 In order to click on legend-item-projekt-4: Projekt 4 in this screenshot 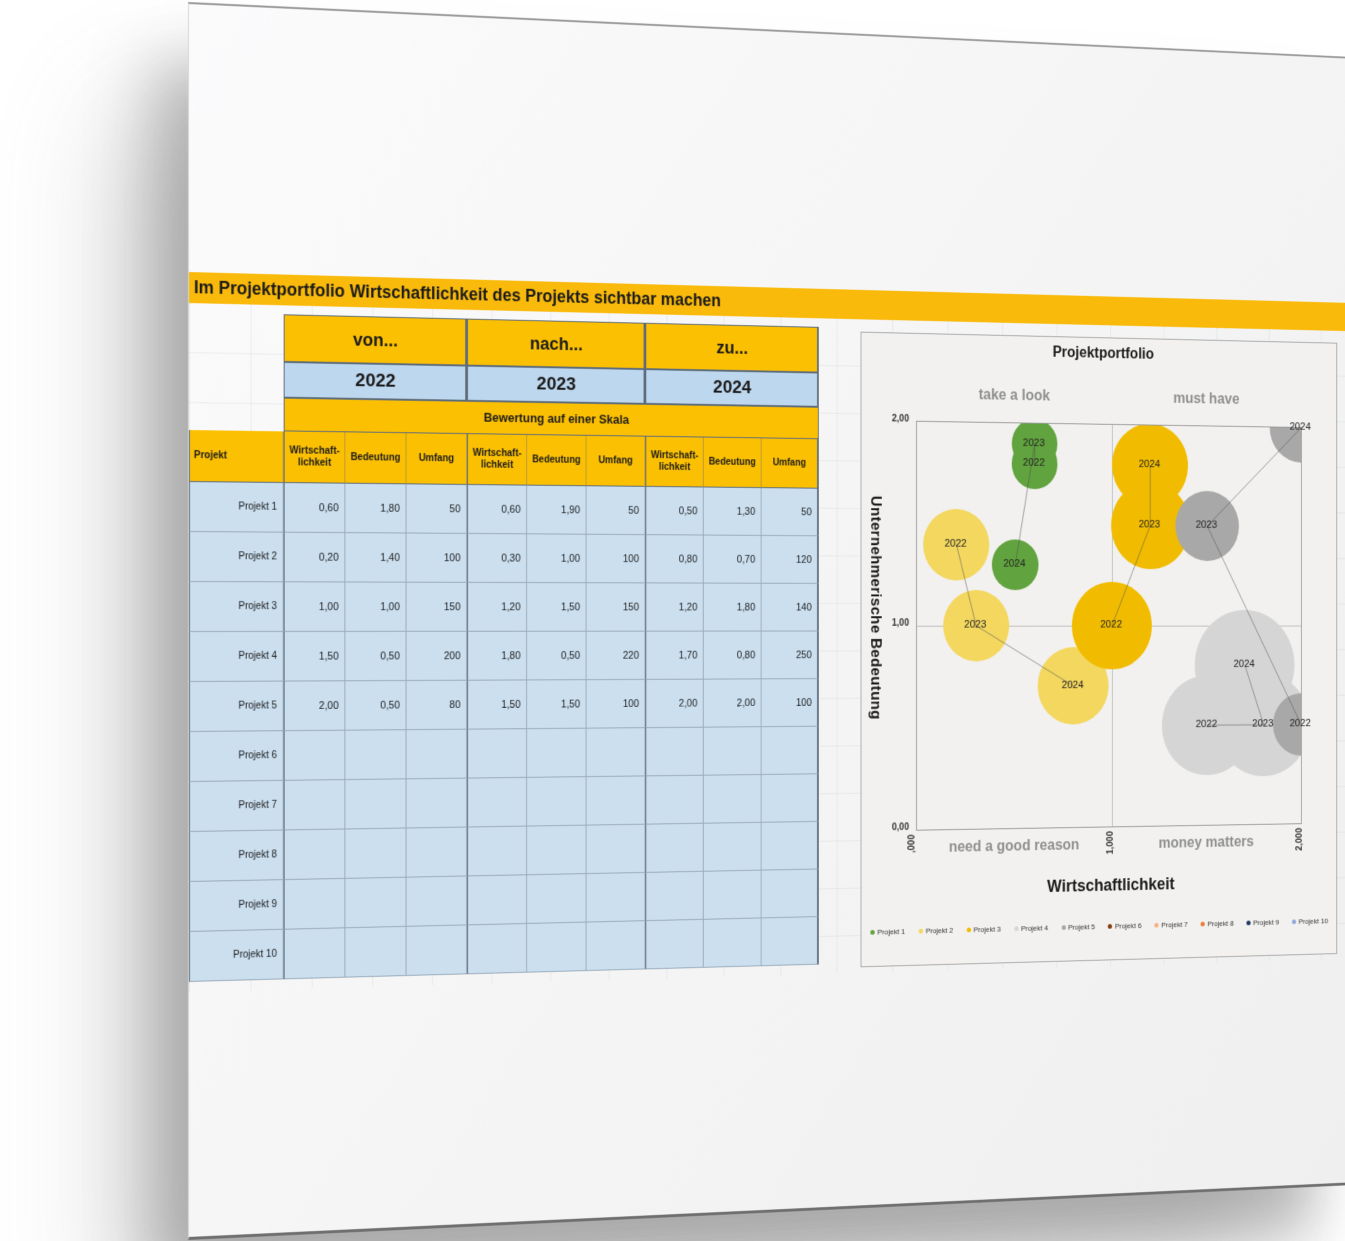, I will do `click(1031, 928)`.